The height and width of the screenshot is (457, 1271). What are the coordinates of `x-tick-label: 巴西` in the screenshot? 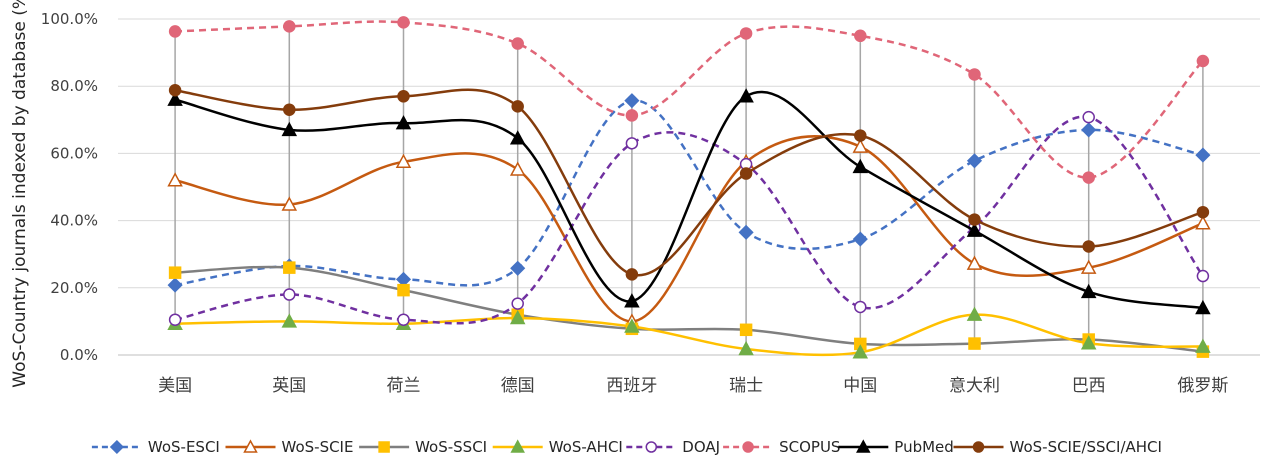 It's located at (1089, 386).